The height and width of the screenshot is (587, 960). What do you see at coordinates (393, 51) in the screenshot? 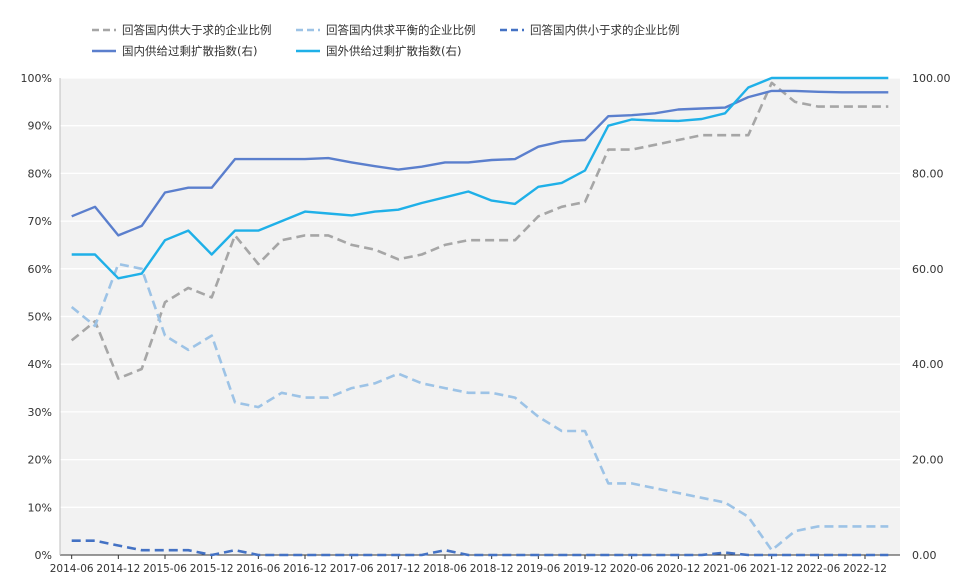
I see `legend-label-5: 国外供给过剩扩散指数(右)` at bounding box center [393, 51].